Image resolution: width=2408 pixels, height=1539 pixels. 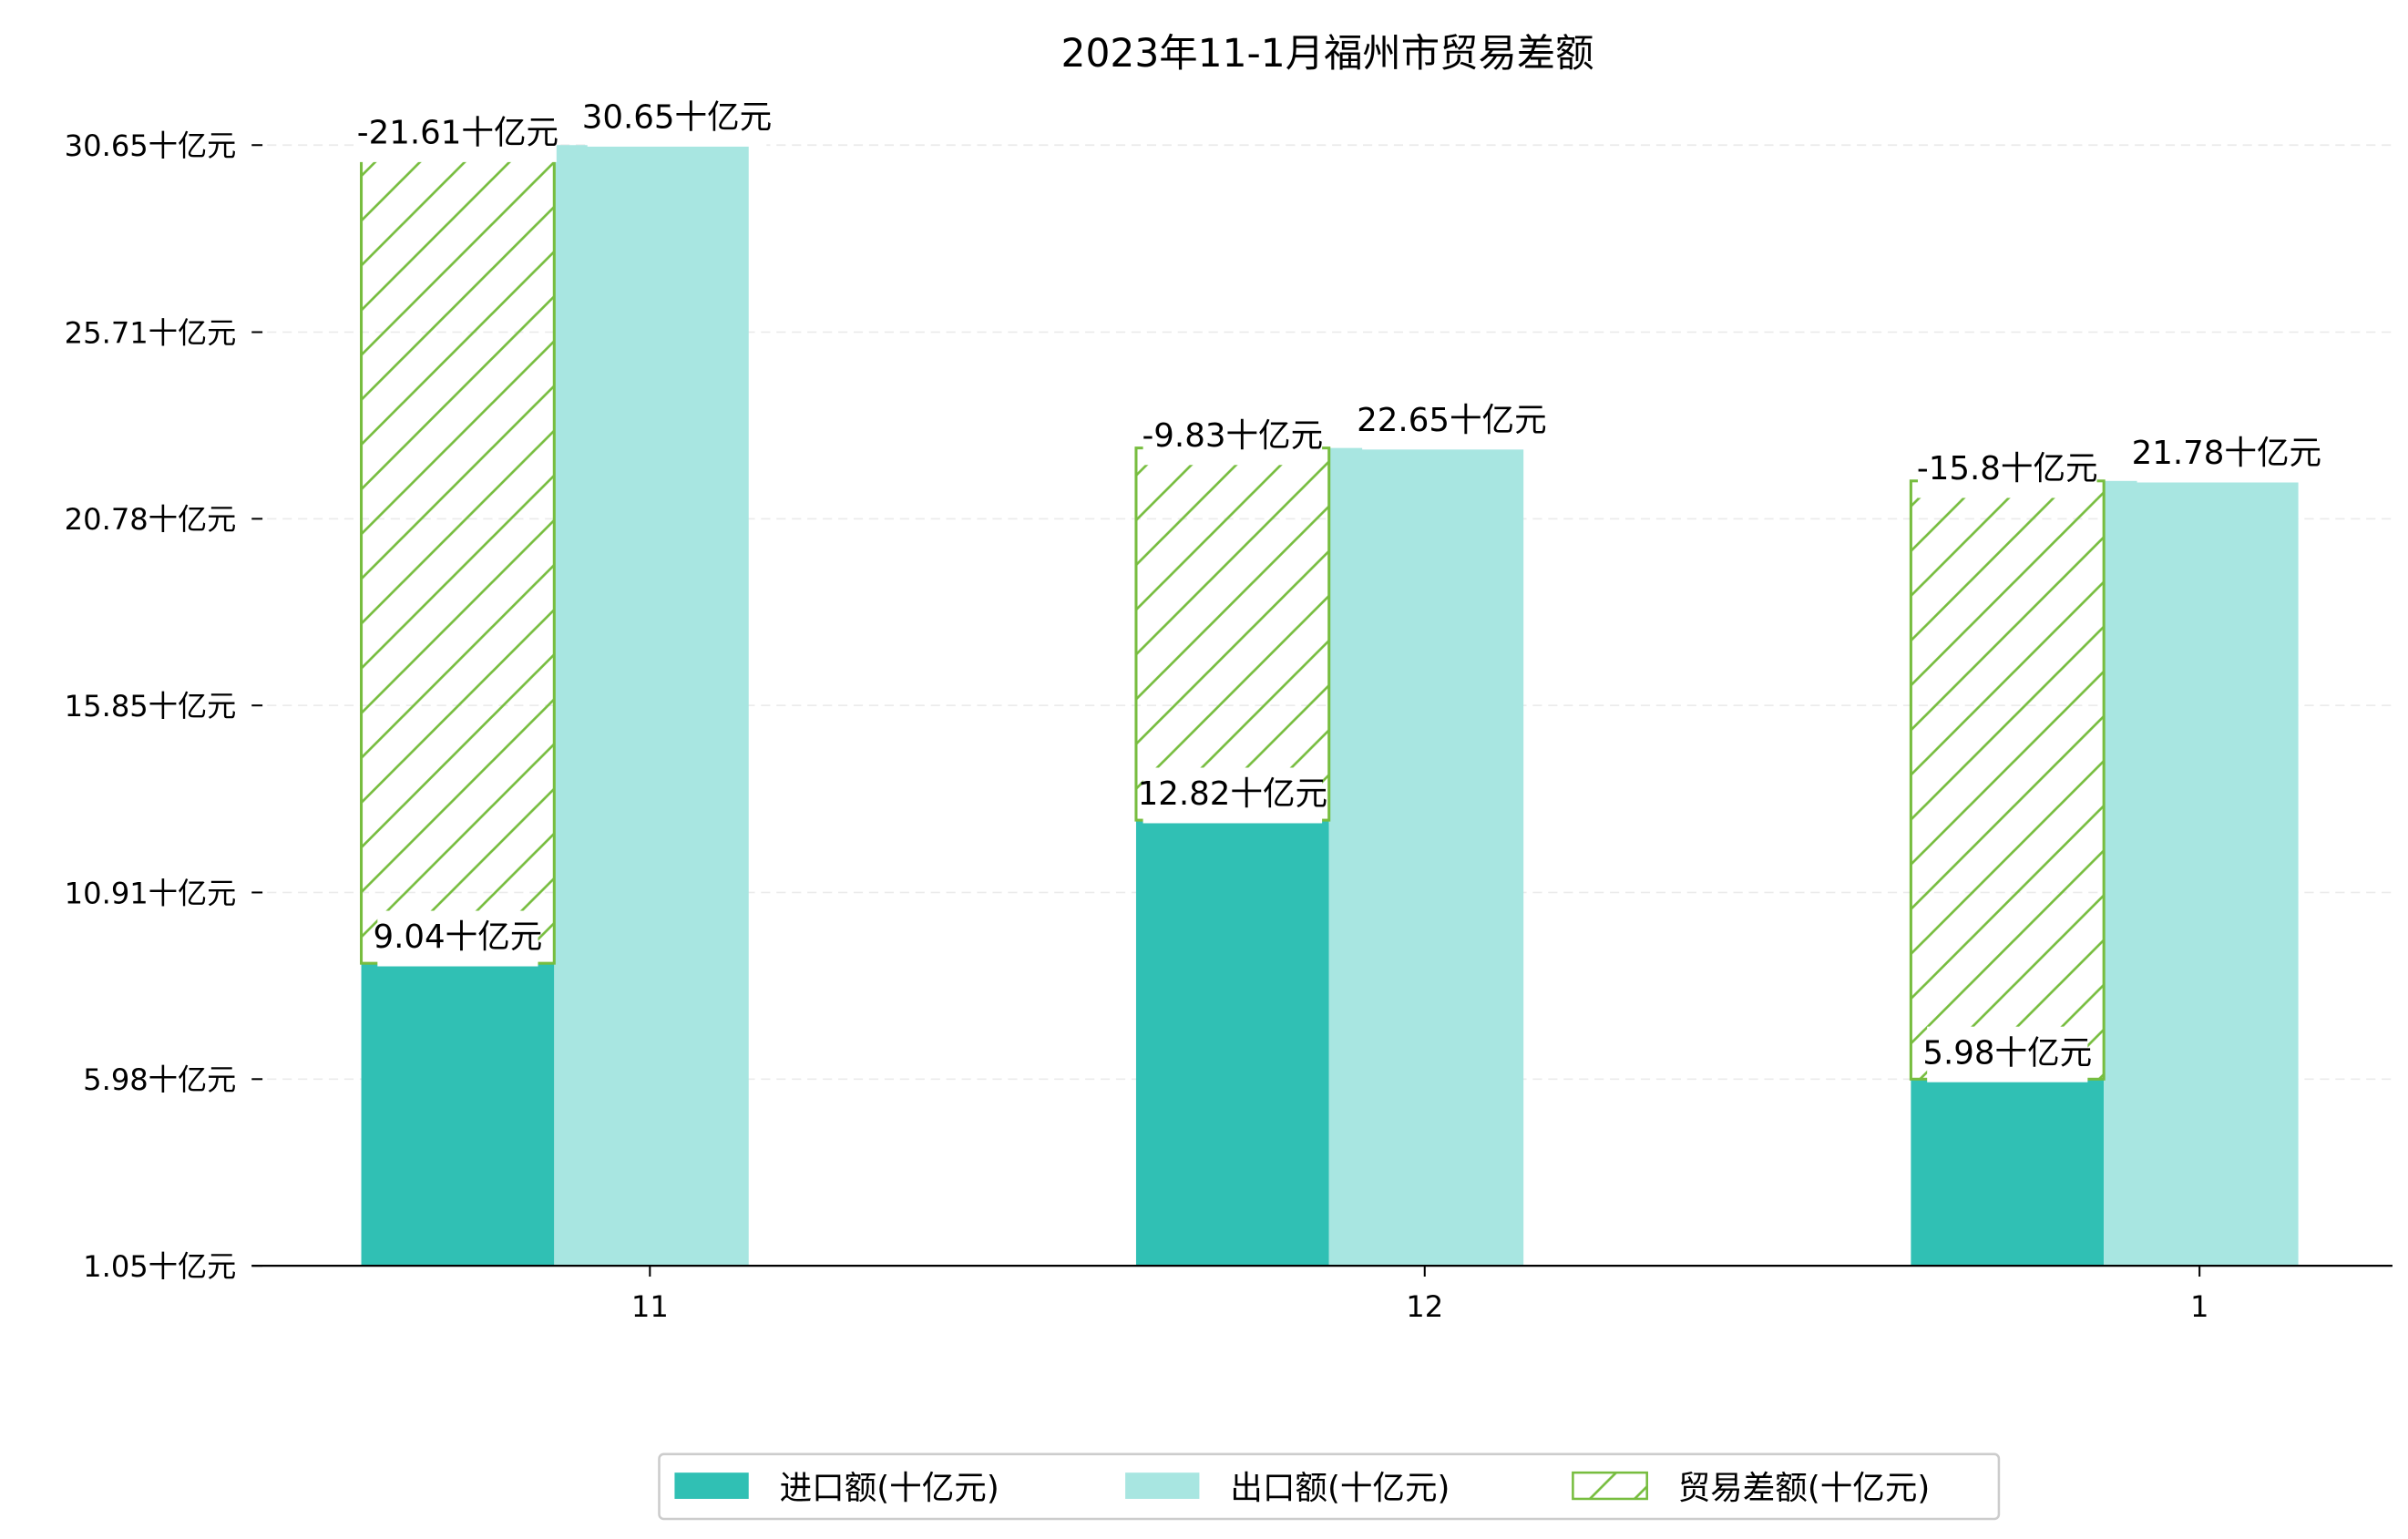 I want to click on y-tick-label: 15.85十亿元, so click(x=151, y=706).